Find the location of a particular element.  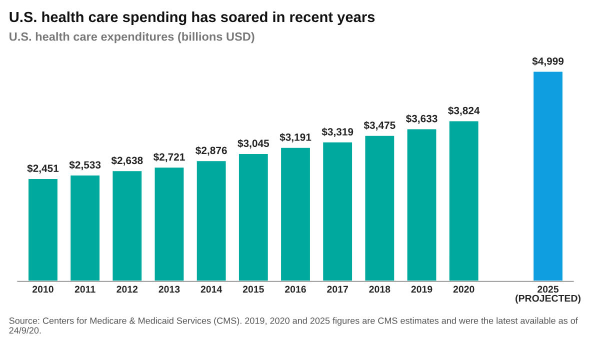

data-label: $3,633 is located at coordinates (422, 119).